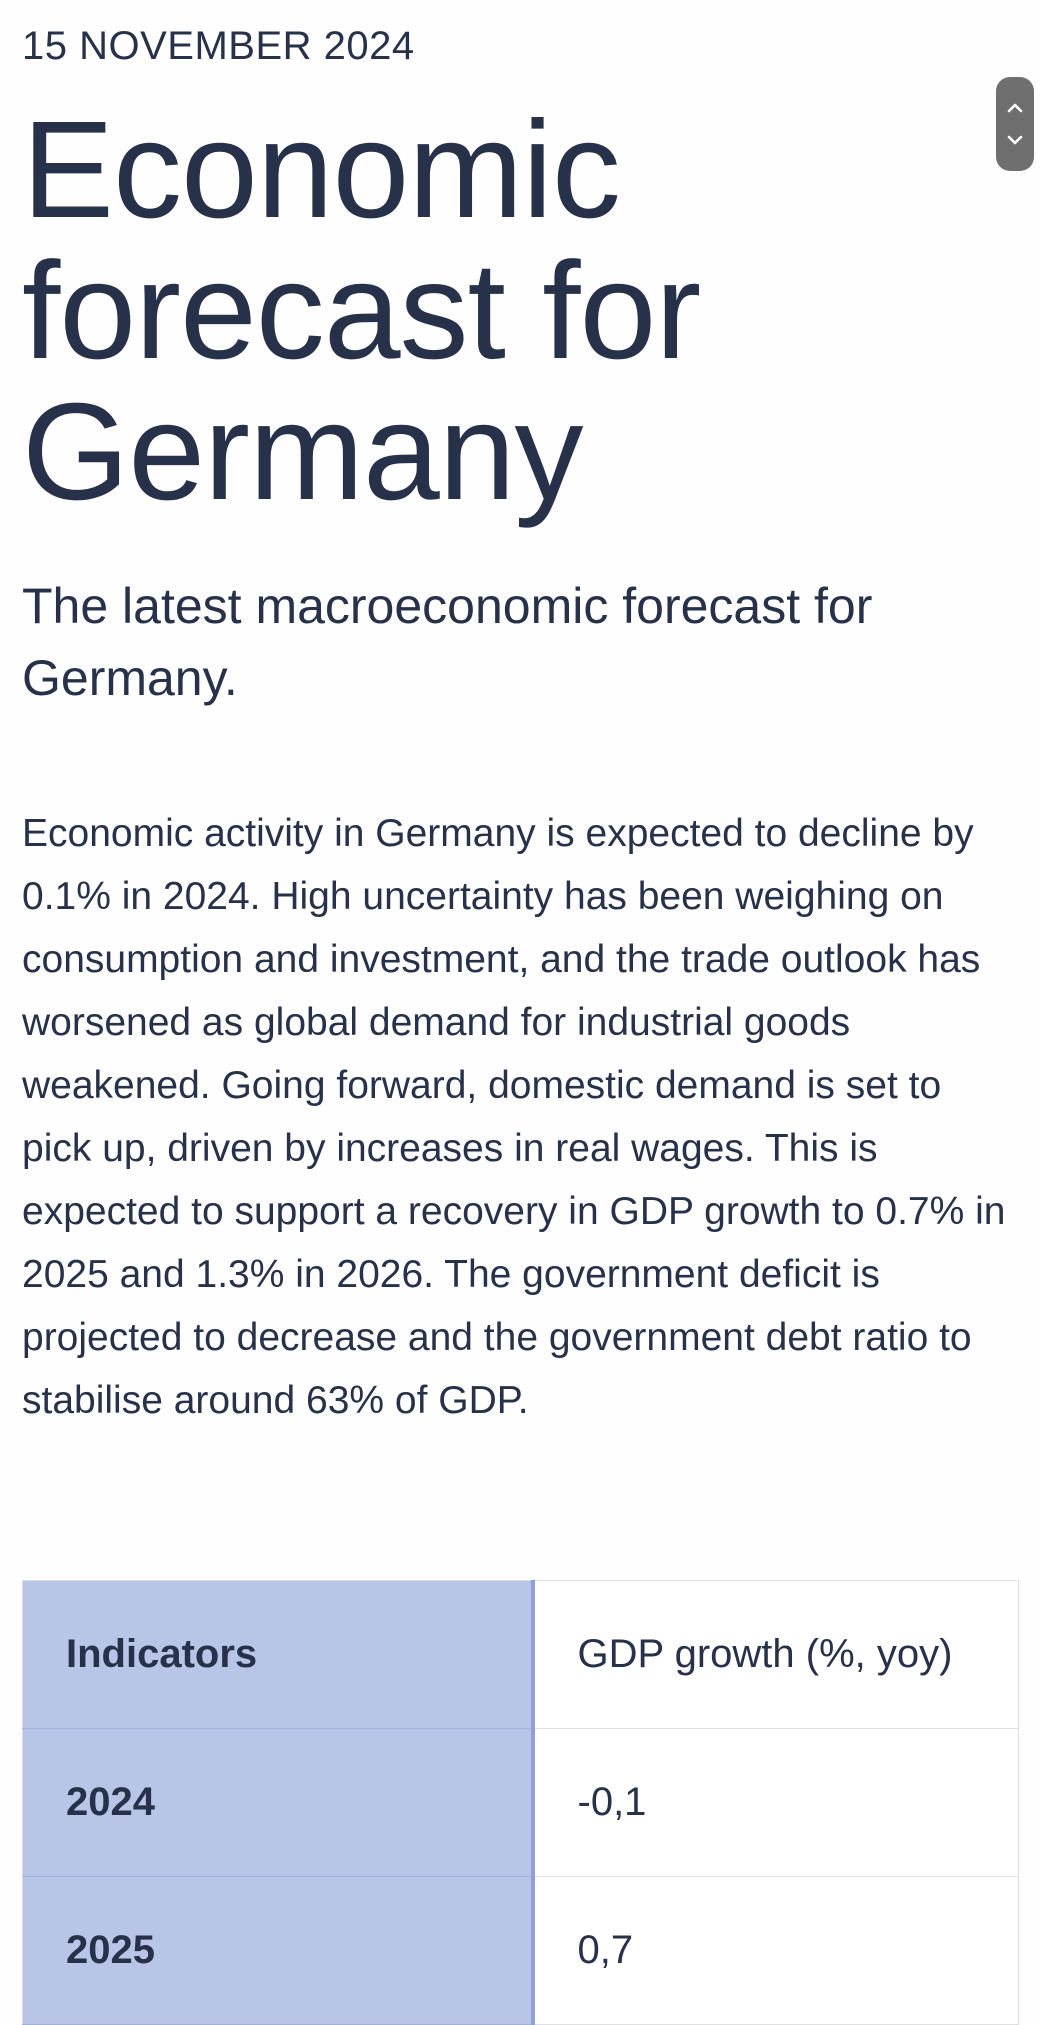 The height and width of the screenshot is (2025, 1040). Describe the element at coordinates (278, 1950) in the screenshot. I see `table-row-year: 2025` at that location.